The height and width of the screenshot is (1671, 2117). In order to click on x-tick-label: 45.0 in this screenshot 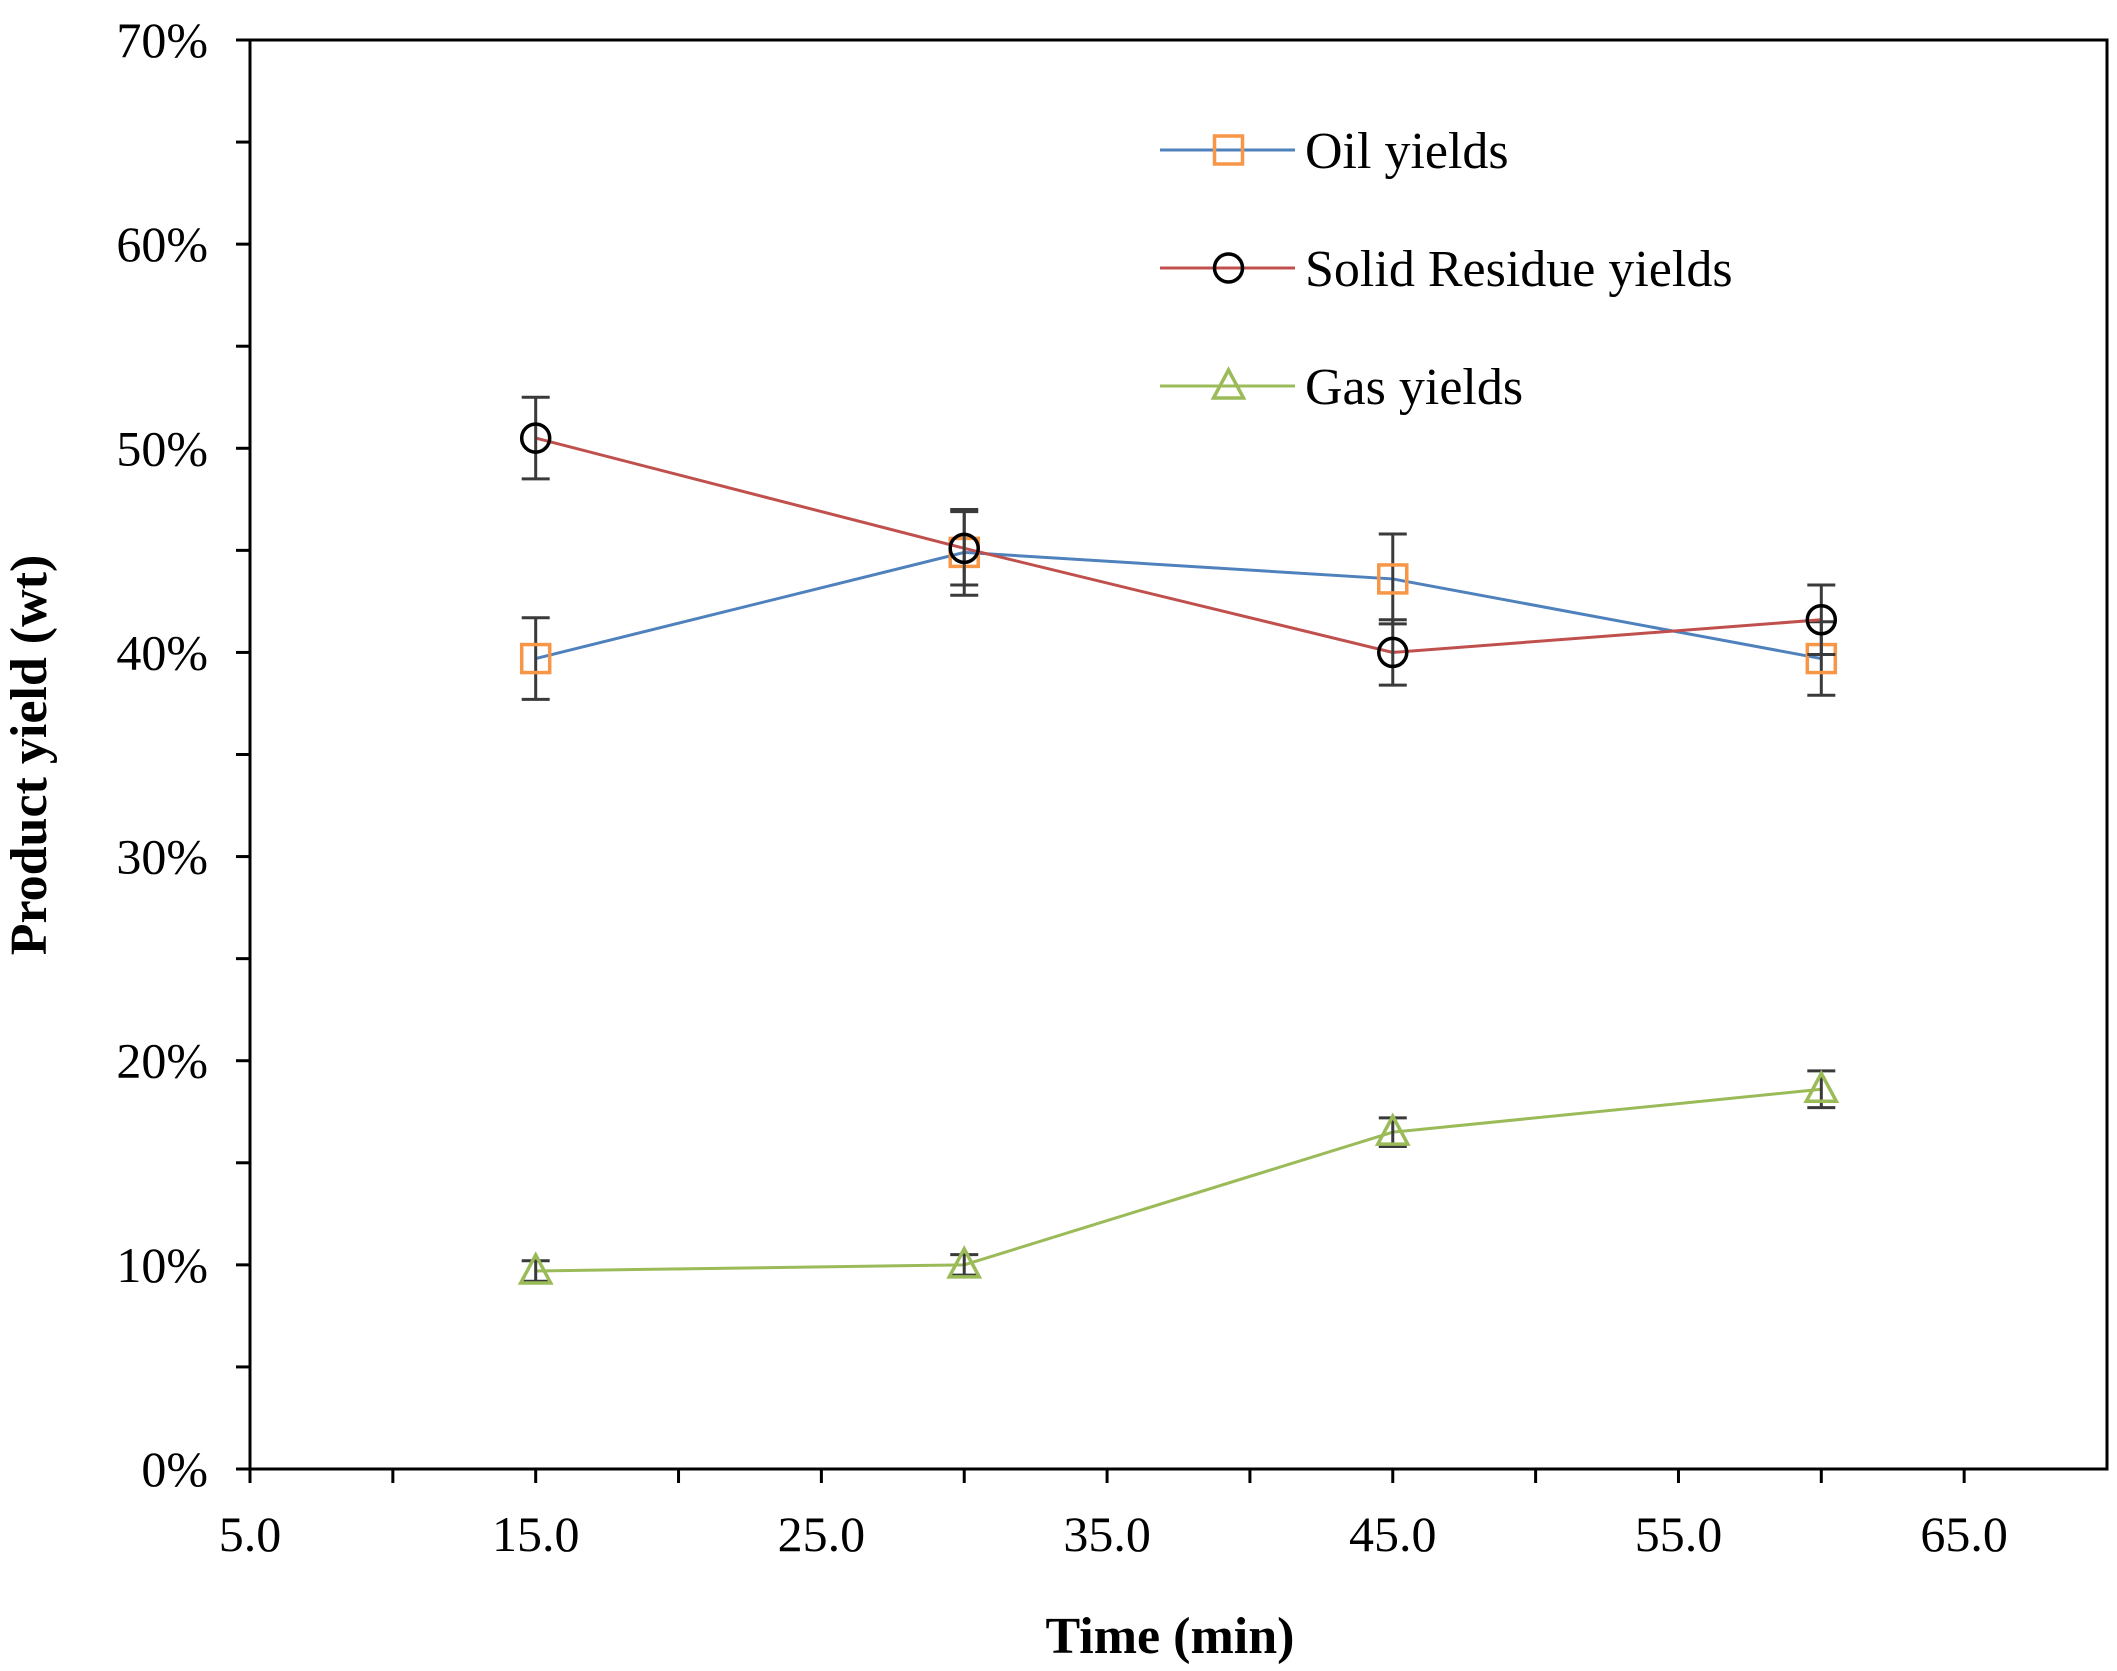, I will do `click(1393, 1534)`.